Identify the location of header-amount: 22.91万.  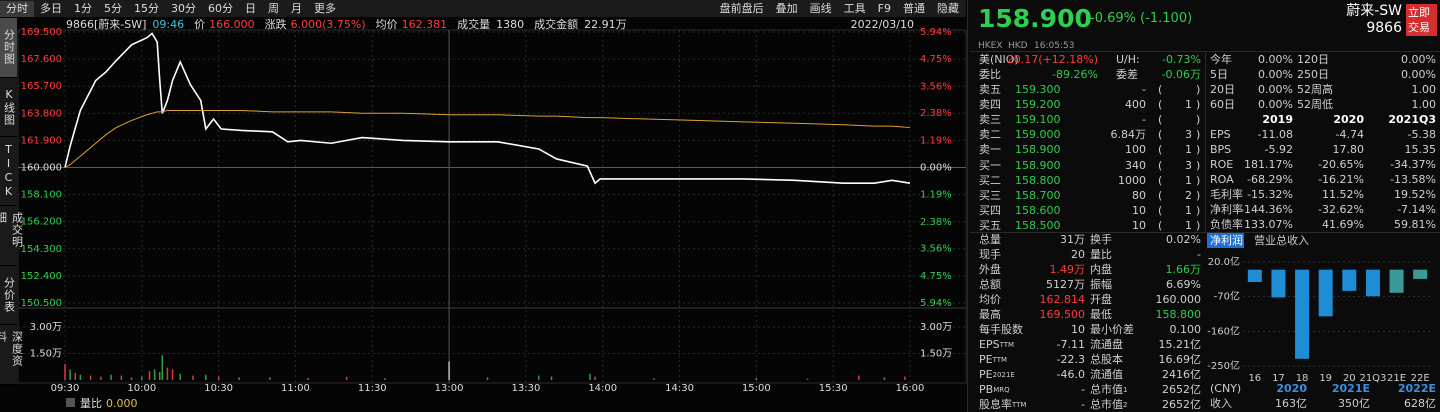
(605, 24).